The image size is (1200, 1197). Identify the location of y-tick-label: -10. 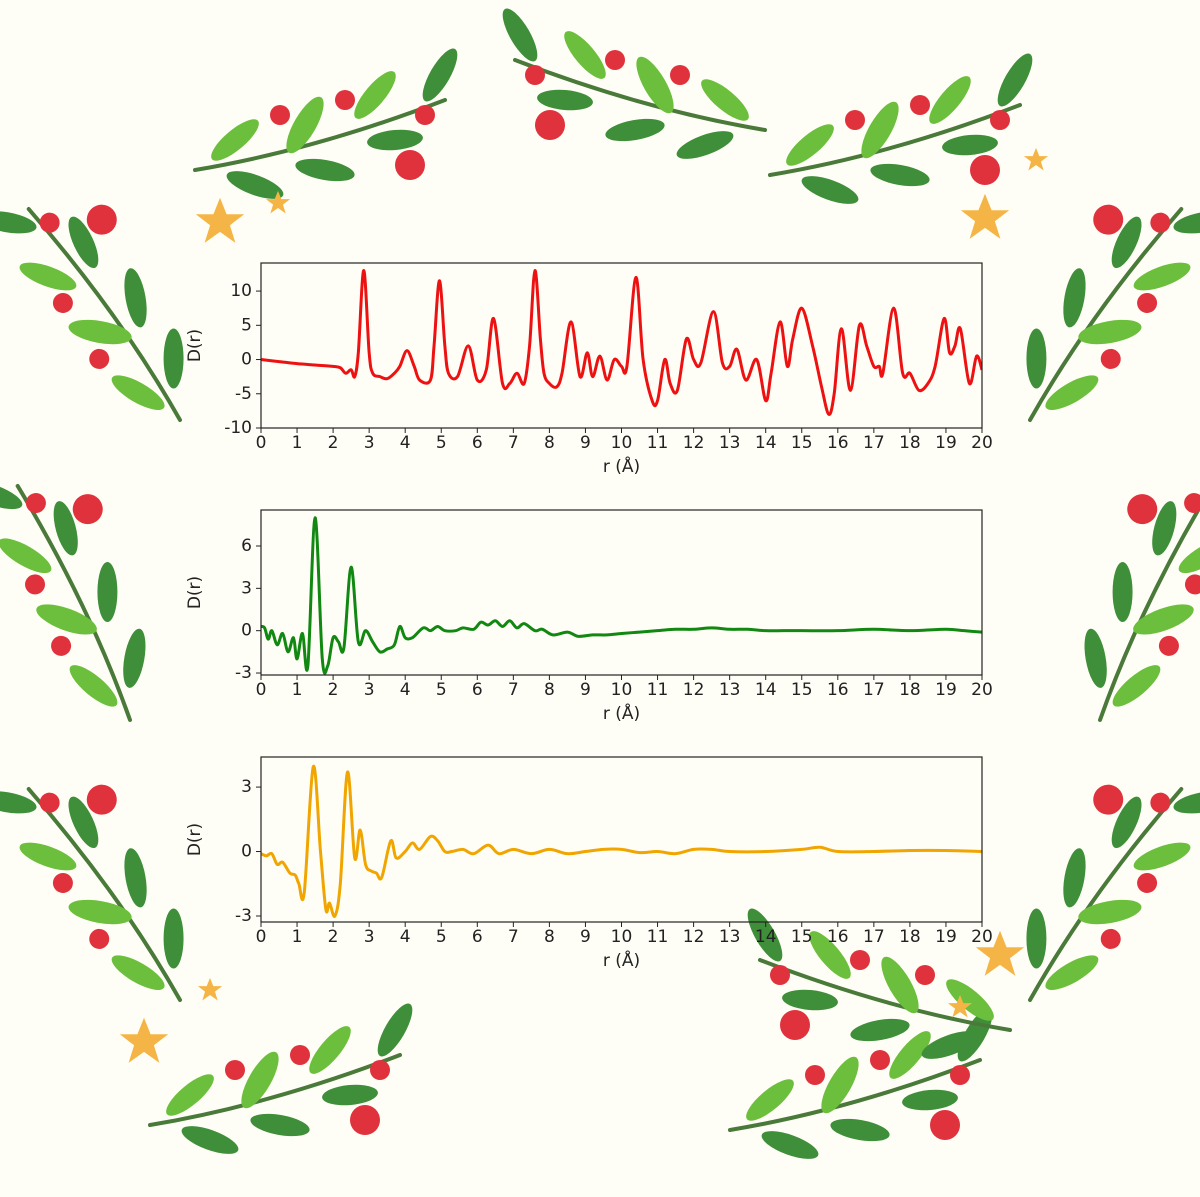
(238, 428).